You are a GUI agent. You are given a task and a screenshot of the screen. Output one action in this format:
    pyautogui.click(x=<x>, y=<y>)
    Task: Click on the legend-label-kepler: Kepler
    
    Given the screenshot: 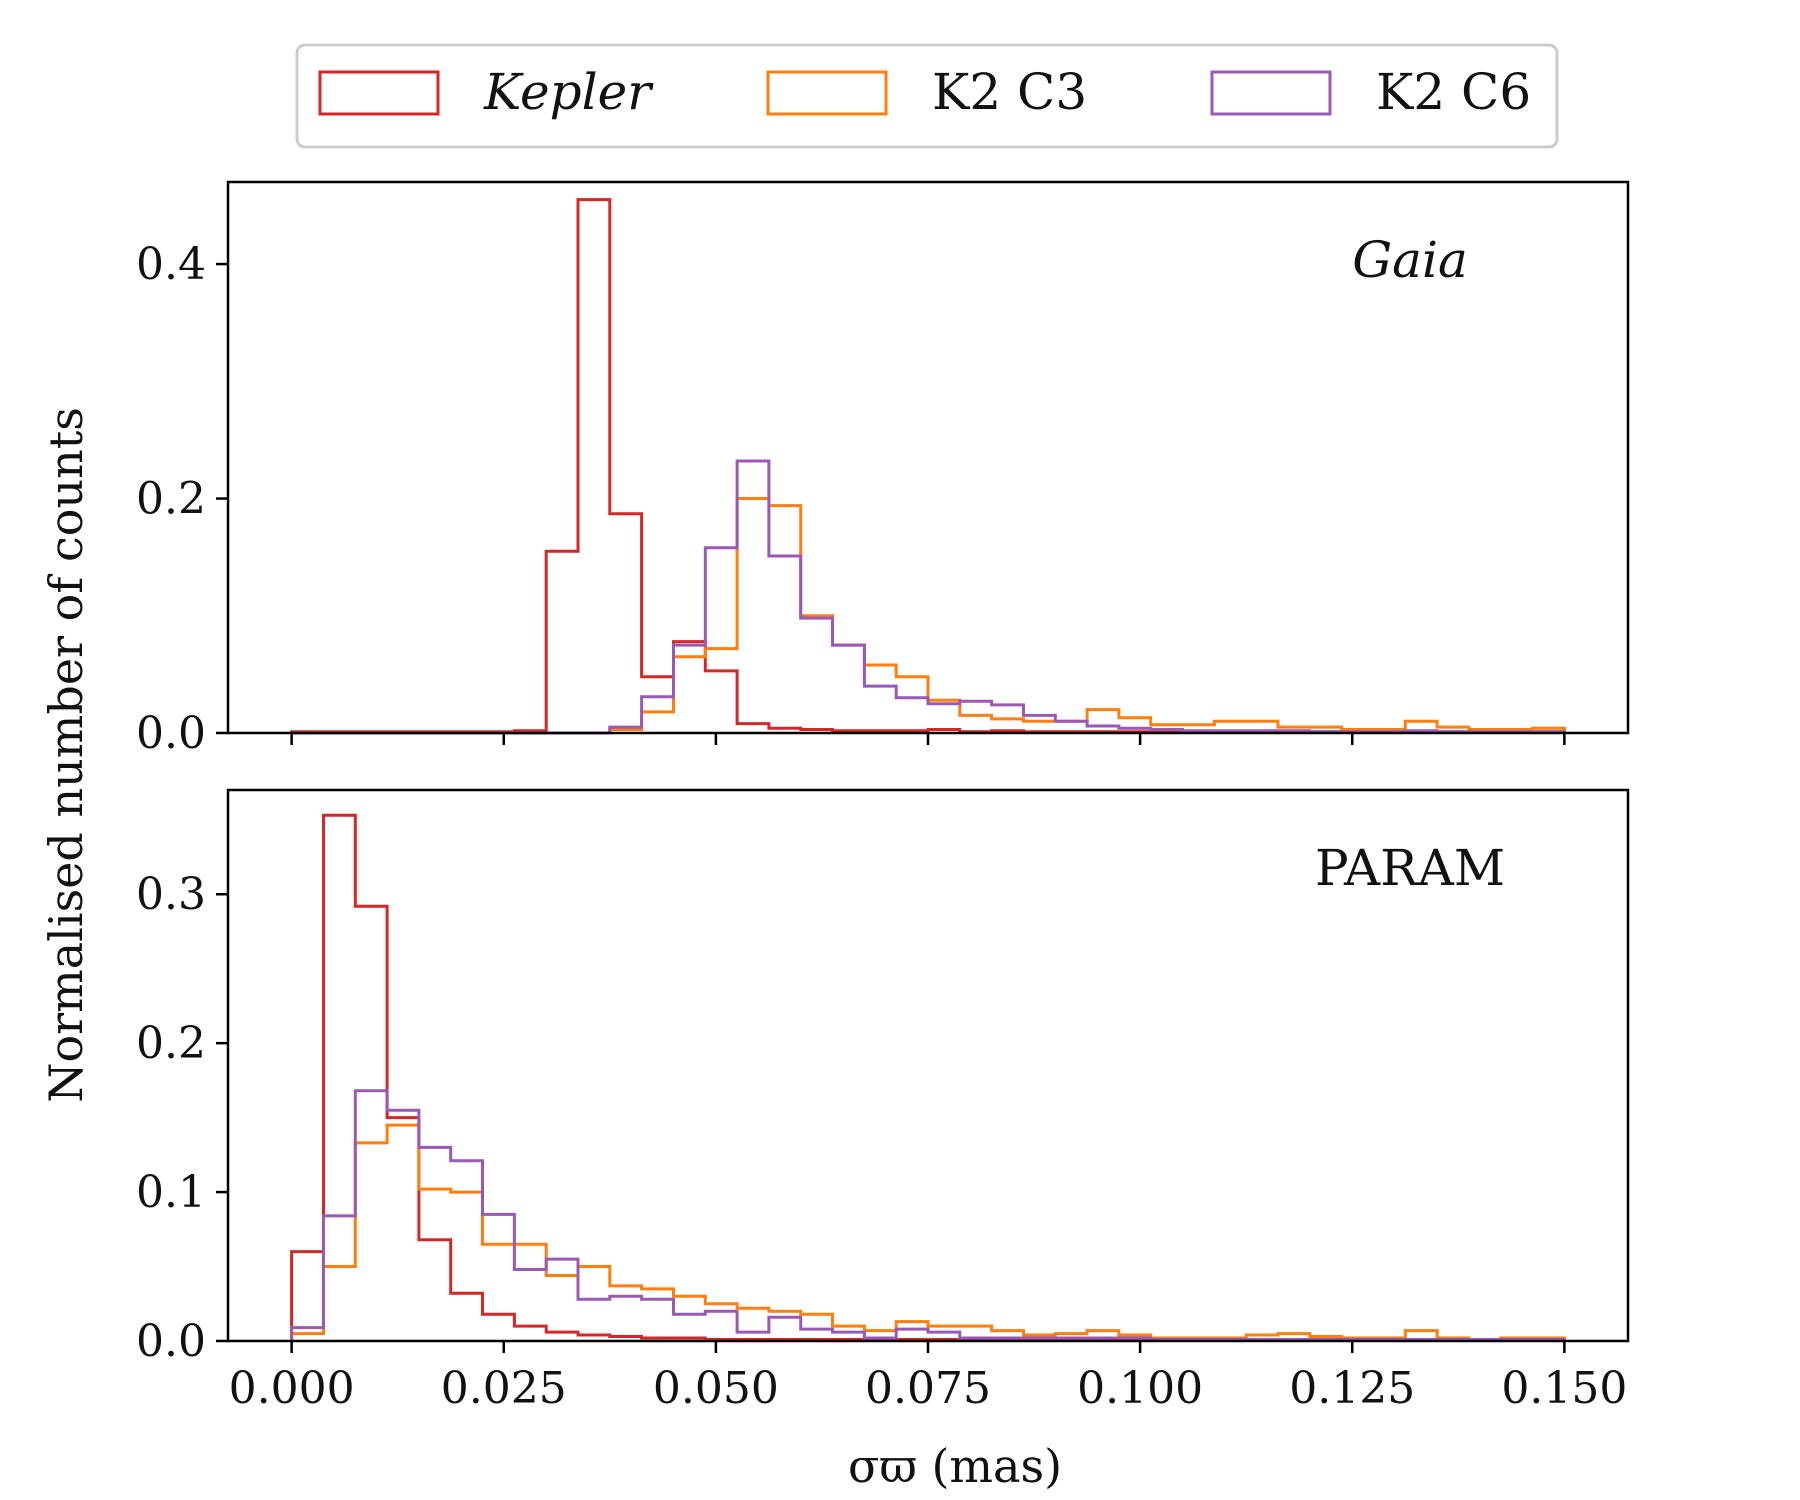 What is the action you would take?
    pyautogui.click(x=568, y=92)
    